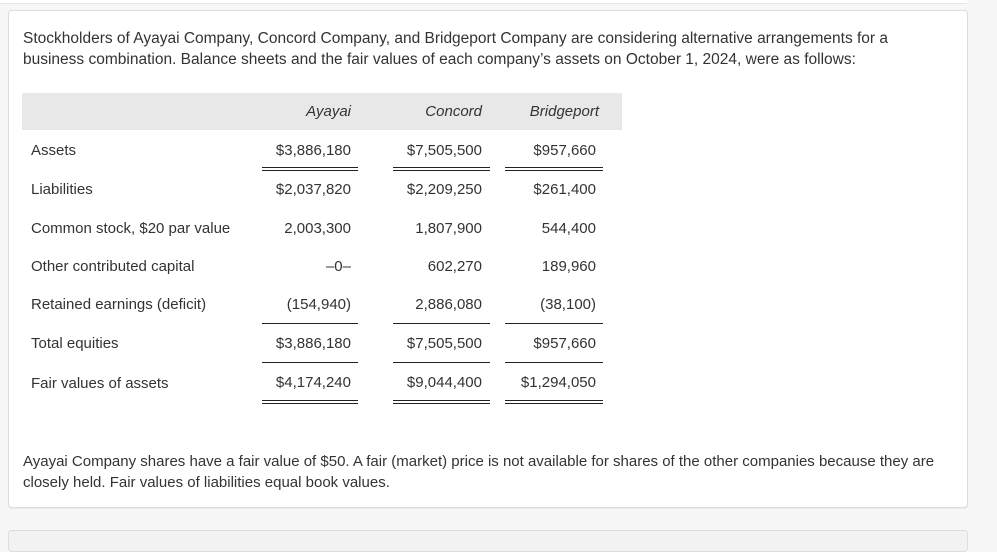  Describe the element at coordinates (568, 266) in the screenshot. I see `cell-occ-bridgeport: 189,960` at that location.